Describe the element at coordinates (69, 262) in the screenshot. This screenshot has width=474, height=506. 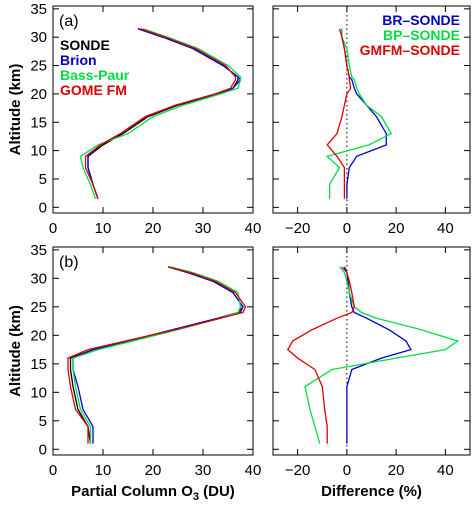
I see `panel-label: (b)` at that location.